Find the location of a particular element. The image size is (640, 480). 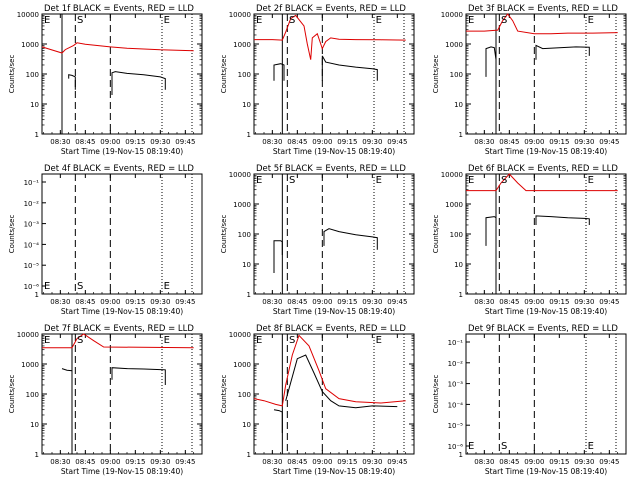

y-tick-label: 10⁻³ is located at coordinates (456, 385).